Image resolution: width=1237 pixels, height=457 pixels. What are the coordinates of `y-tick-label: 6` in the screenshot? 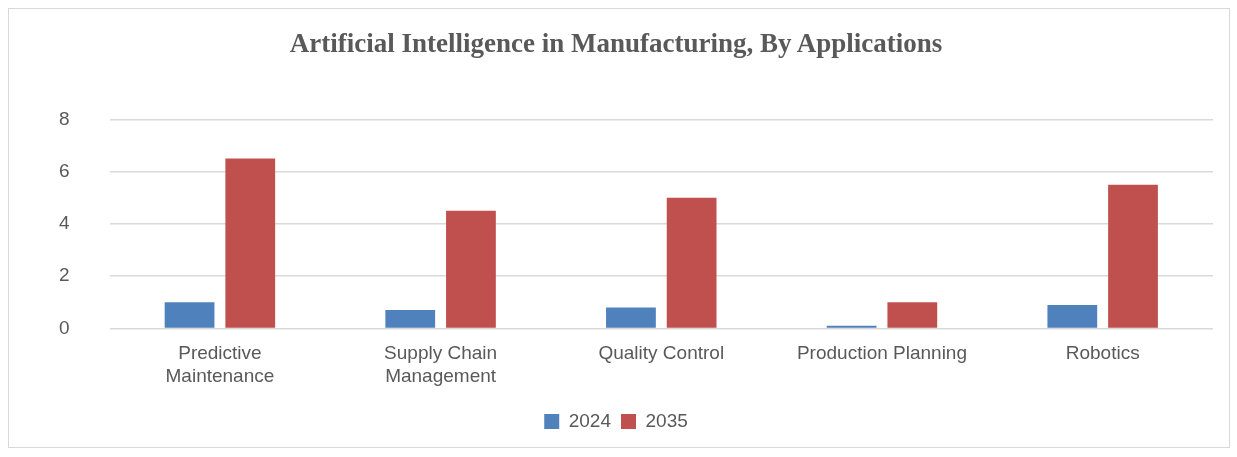 It's located at (64, 170).